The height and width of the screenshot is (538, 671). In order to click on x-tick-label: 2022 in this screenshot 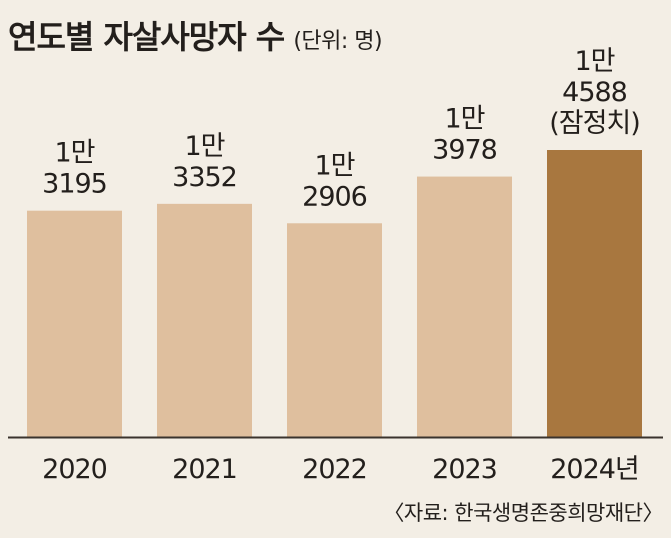, I will do `click(334, 469)`.